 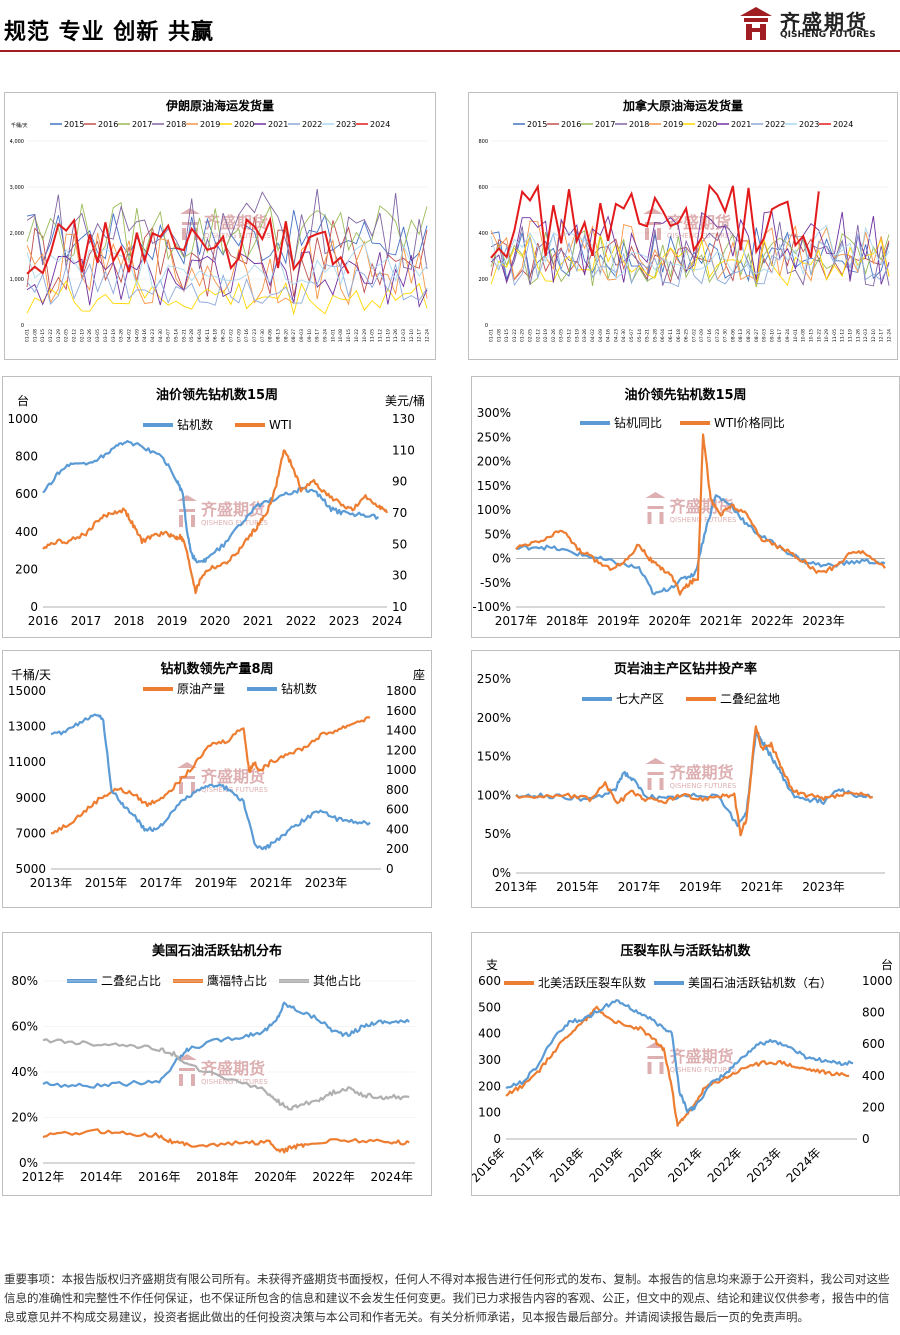 I want to click on series-line-2024, so click(x=188, y=245).